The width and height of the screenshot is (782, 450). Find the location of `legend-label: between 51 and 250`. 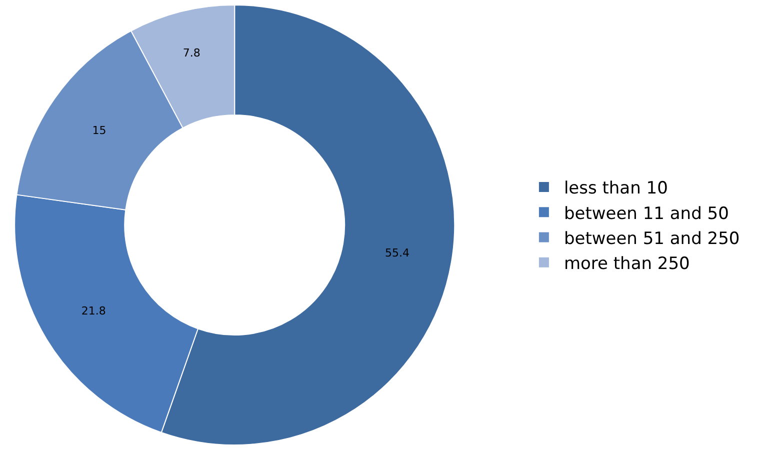

legend-label: between 51 and 250 is located at coordinates (652, 238).